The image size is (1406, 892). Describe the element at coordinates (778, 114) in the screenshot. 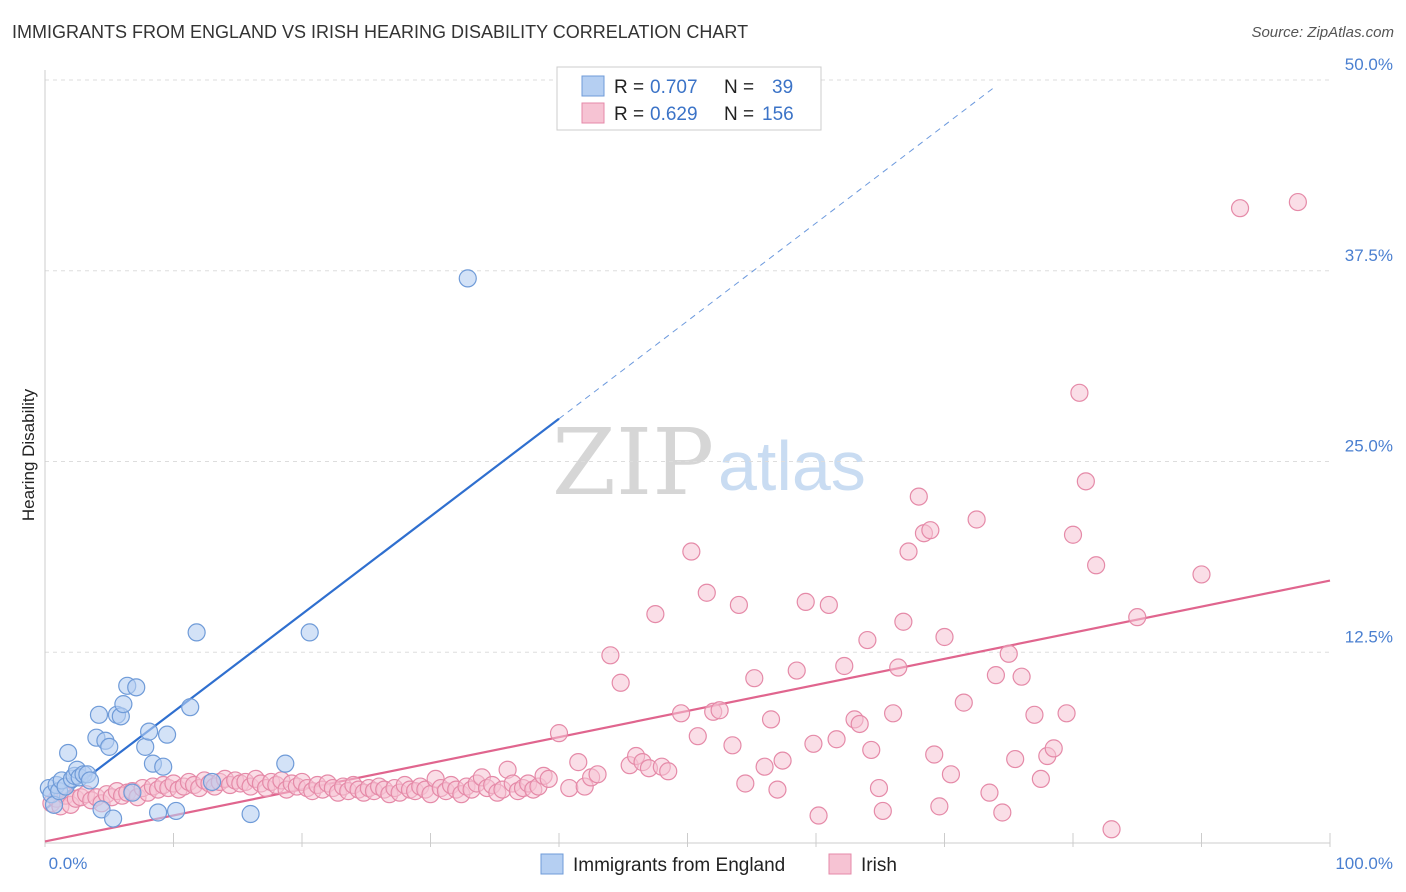

I see `legend-n-value-2: 156` at that location.